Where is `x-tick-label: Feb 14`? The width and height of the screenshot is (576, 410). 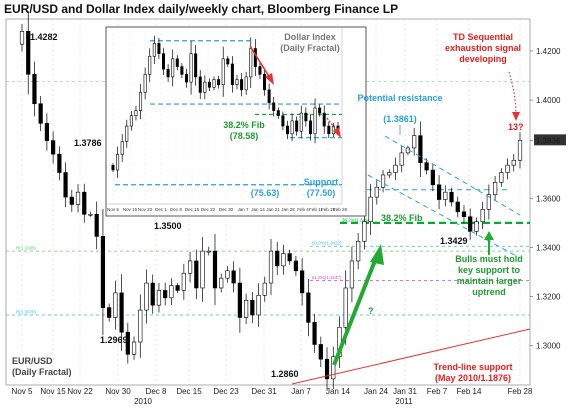 x-tick-label: Feb 14 is located at coordinates (469, 391).